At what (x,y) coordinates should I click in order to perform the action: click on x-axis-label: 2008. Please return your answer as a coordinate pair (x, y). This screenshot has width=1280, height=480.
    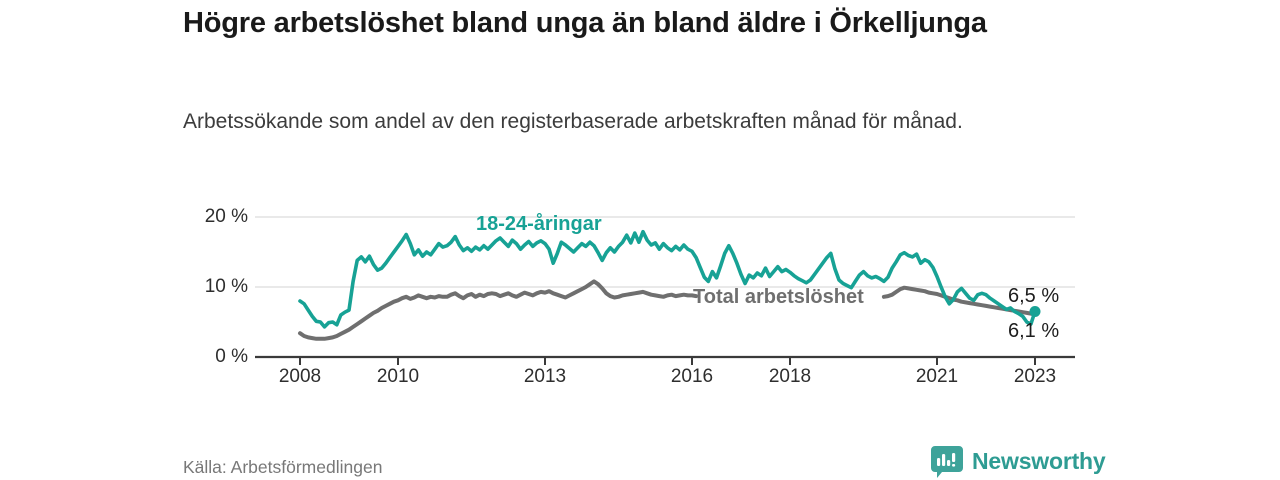
    Looking at the image, I should click on (300, 376).